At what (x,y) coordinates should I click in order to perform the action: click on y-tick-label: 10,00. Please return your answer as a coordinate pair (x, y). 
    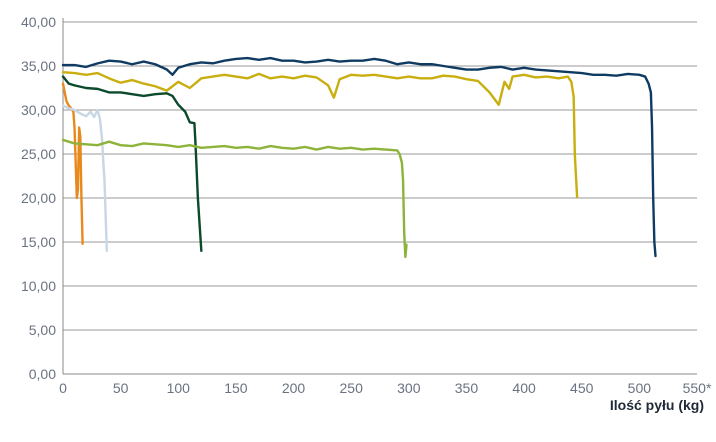
    Looking at the image, I should click on (38, 286).